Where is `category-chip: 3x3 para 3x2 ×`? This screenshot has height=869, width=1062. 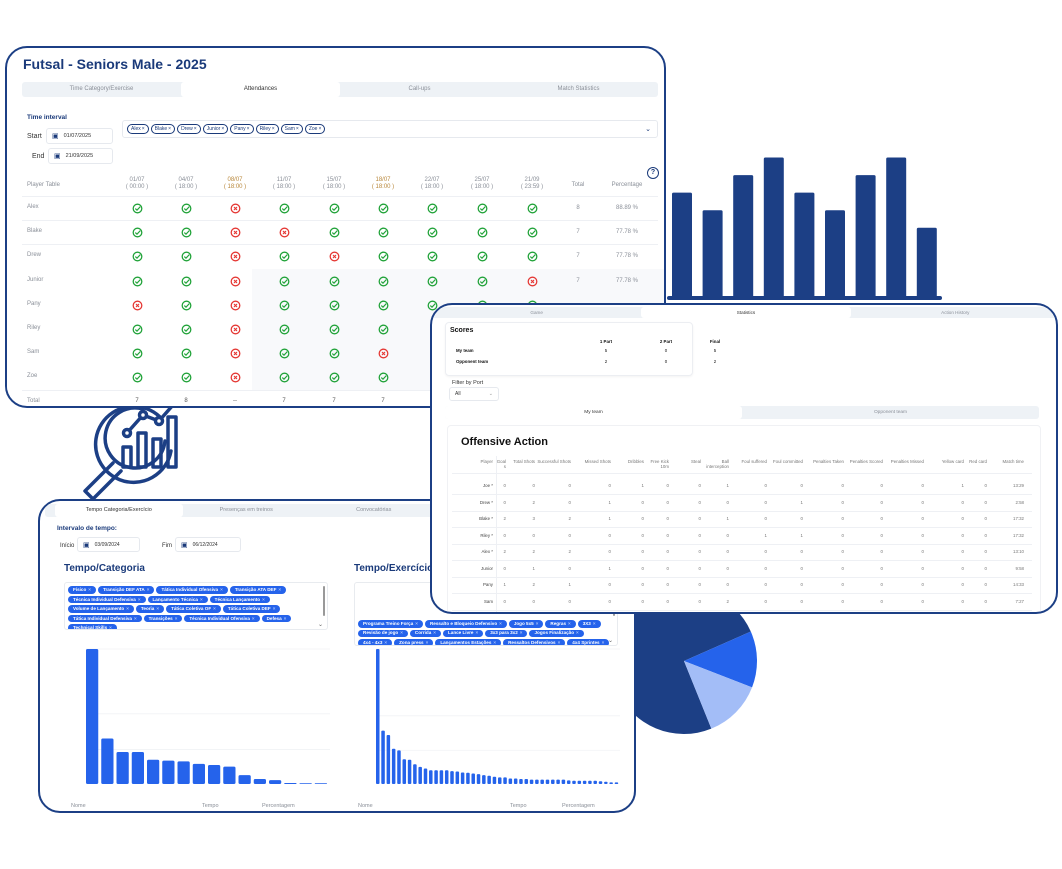
category-chip: 3x3 para 3x2 × is located at coordinates (506, 633).